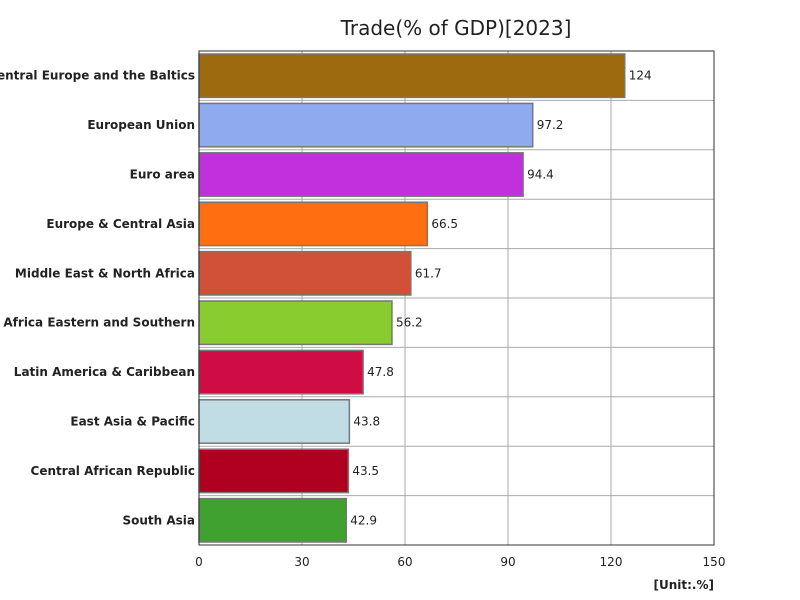 The height and width of the screenshot is (600, 800). What do you see at coordinates (428, 273) in the screenshot?
I see `value-label: 61.7` at bounding box center [428, 273].